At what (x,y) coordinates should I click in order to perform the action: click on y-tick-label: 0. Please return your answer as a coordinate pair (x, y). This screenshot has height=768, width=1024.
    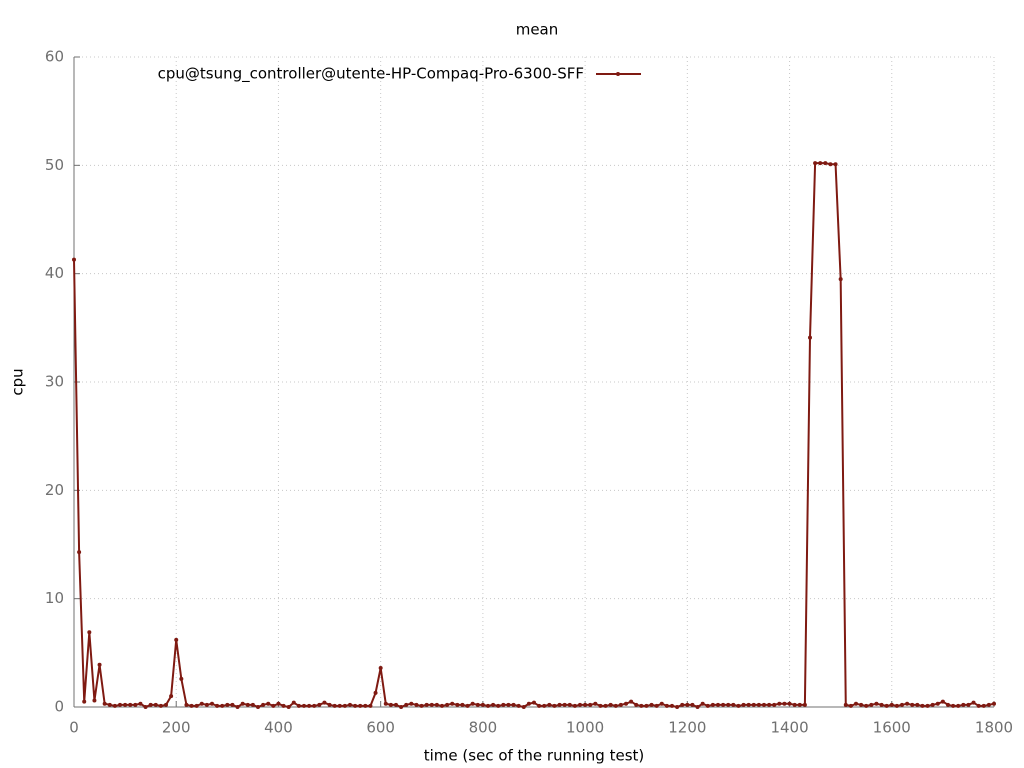
    Looking at the image, I should click on (59, 707).